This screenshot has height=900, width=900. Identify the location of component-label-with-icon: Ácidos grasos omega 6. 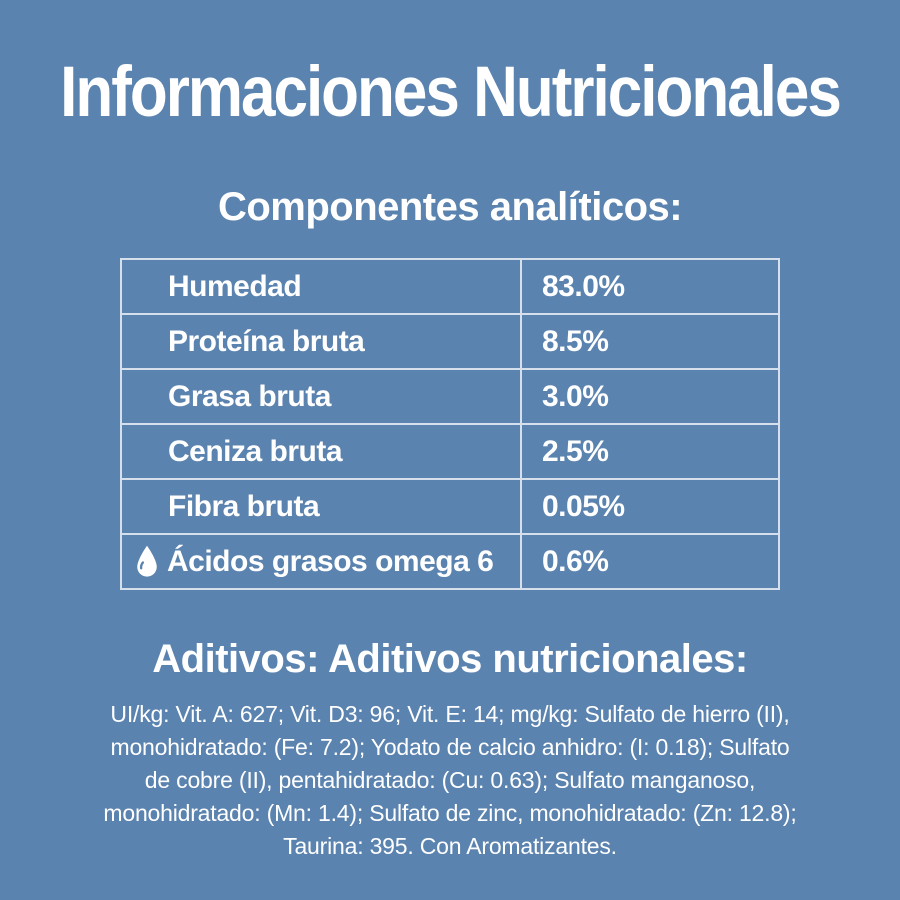
(321, 561).